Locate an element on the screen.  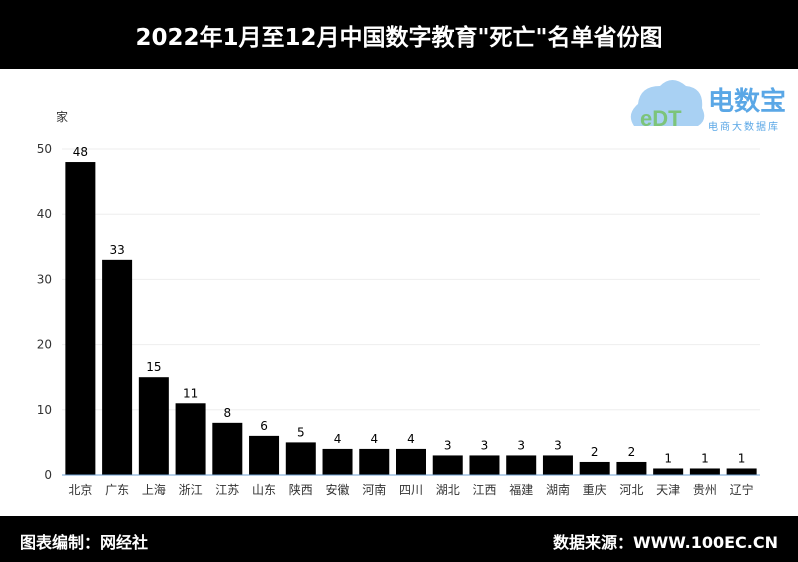
x-tick-label: 湖南 is located at coordinates (558, 489).